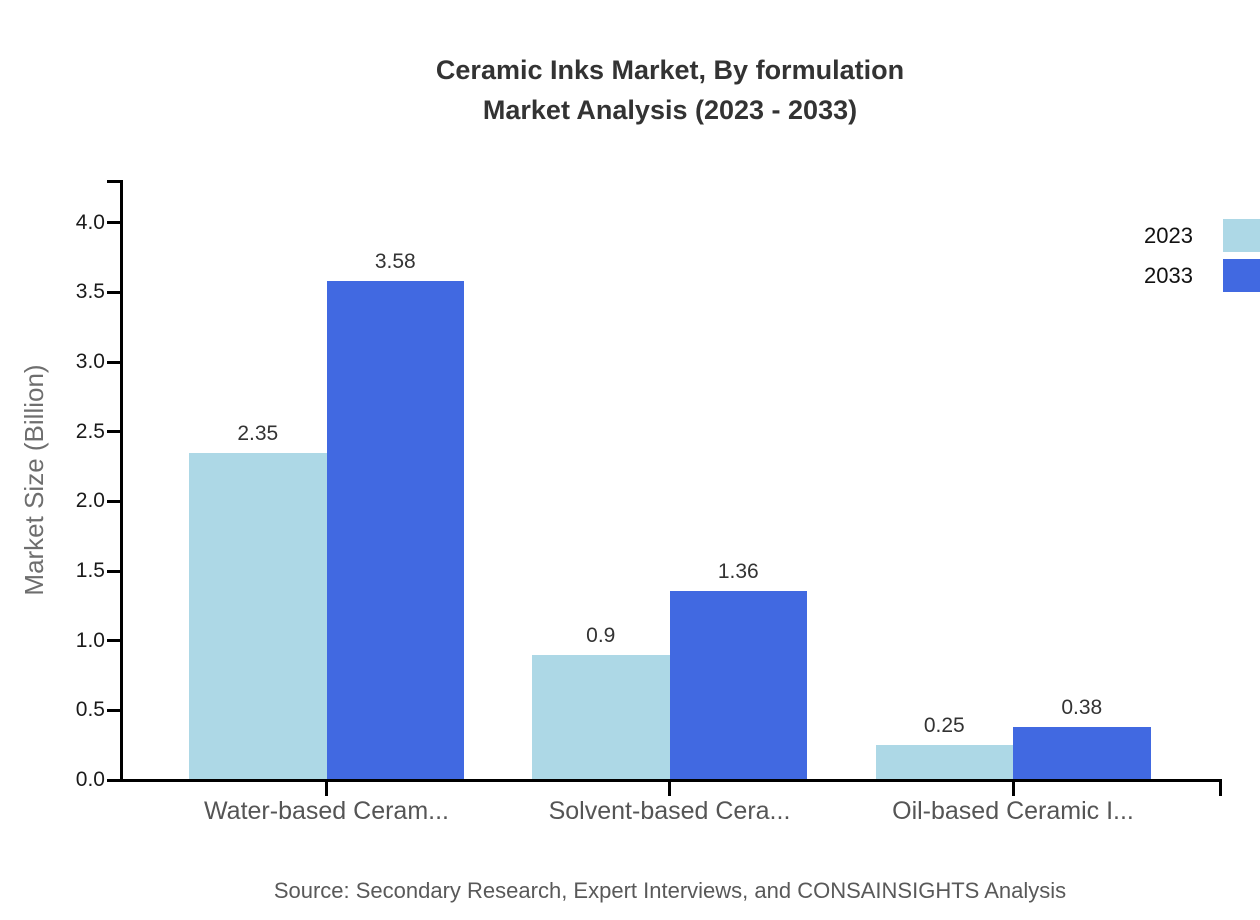  I want to click on legend-item-2033: 2033, so click(1202, 275).